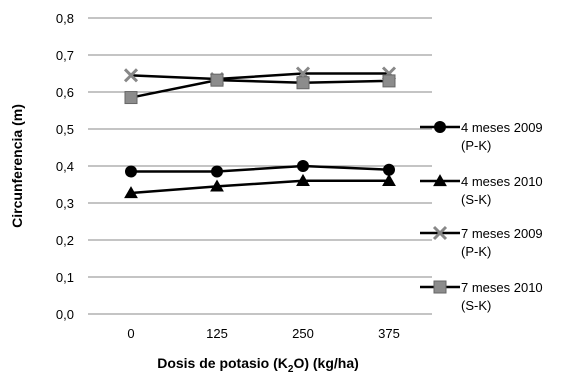  What do you see at coordinates (502, 233) in the screenshot?
I see `legend-label: 7 meses 2009` at bounding box center [502, 233].